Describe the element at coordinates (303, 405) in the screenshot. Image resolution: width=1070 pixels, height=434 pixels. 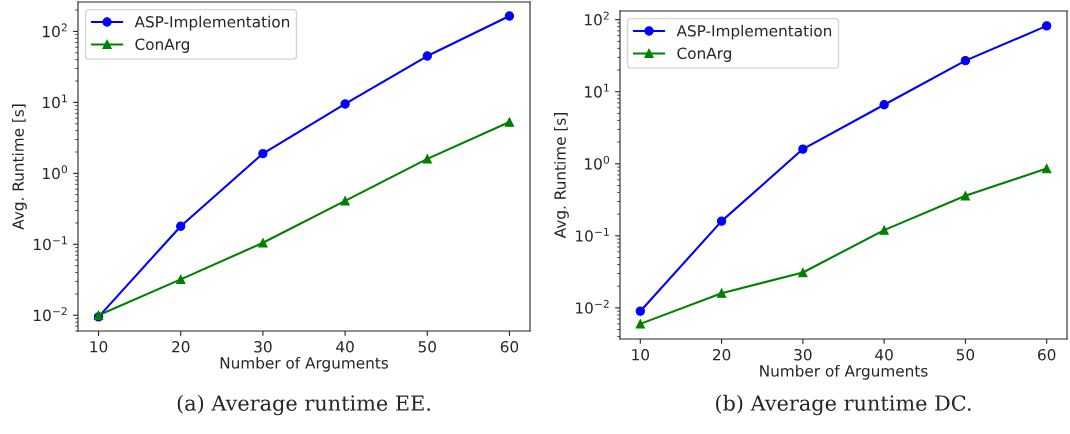
I see `text: (a) Average runtime EE.` at that location.